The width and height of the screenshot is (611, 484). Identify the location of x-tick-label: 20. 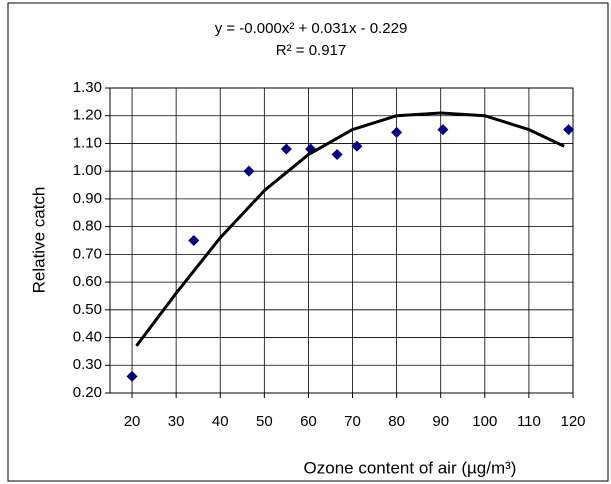
(132, 421).